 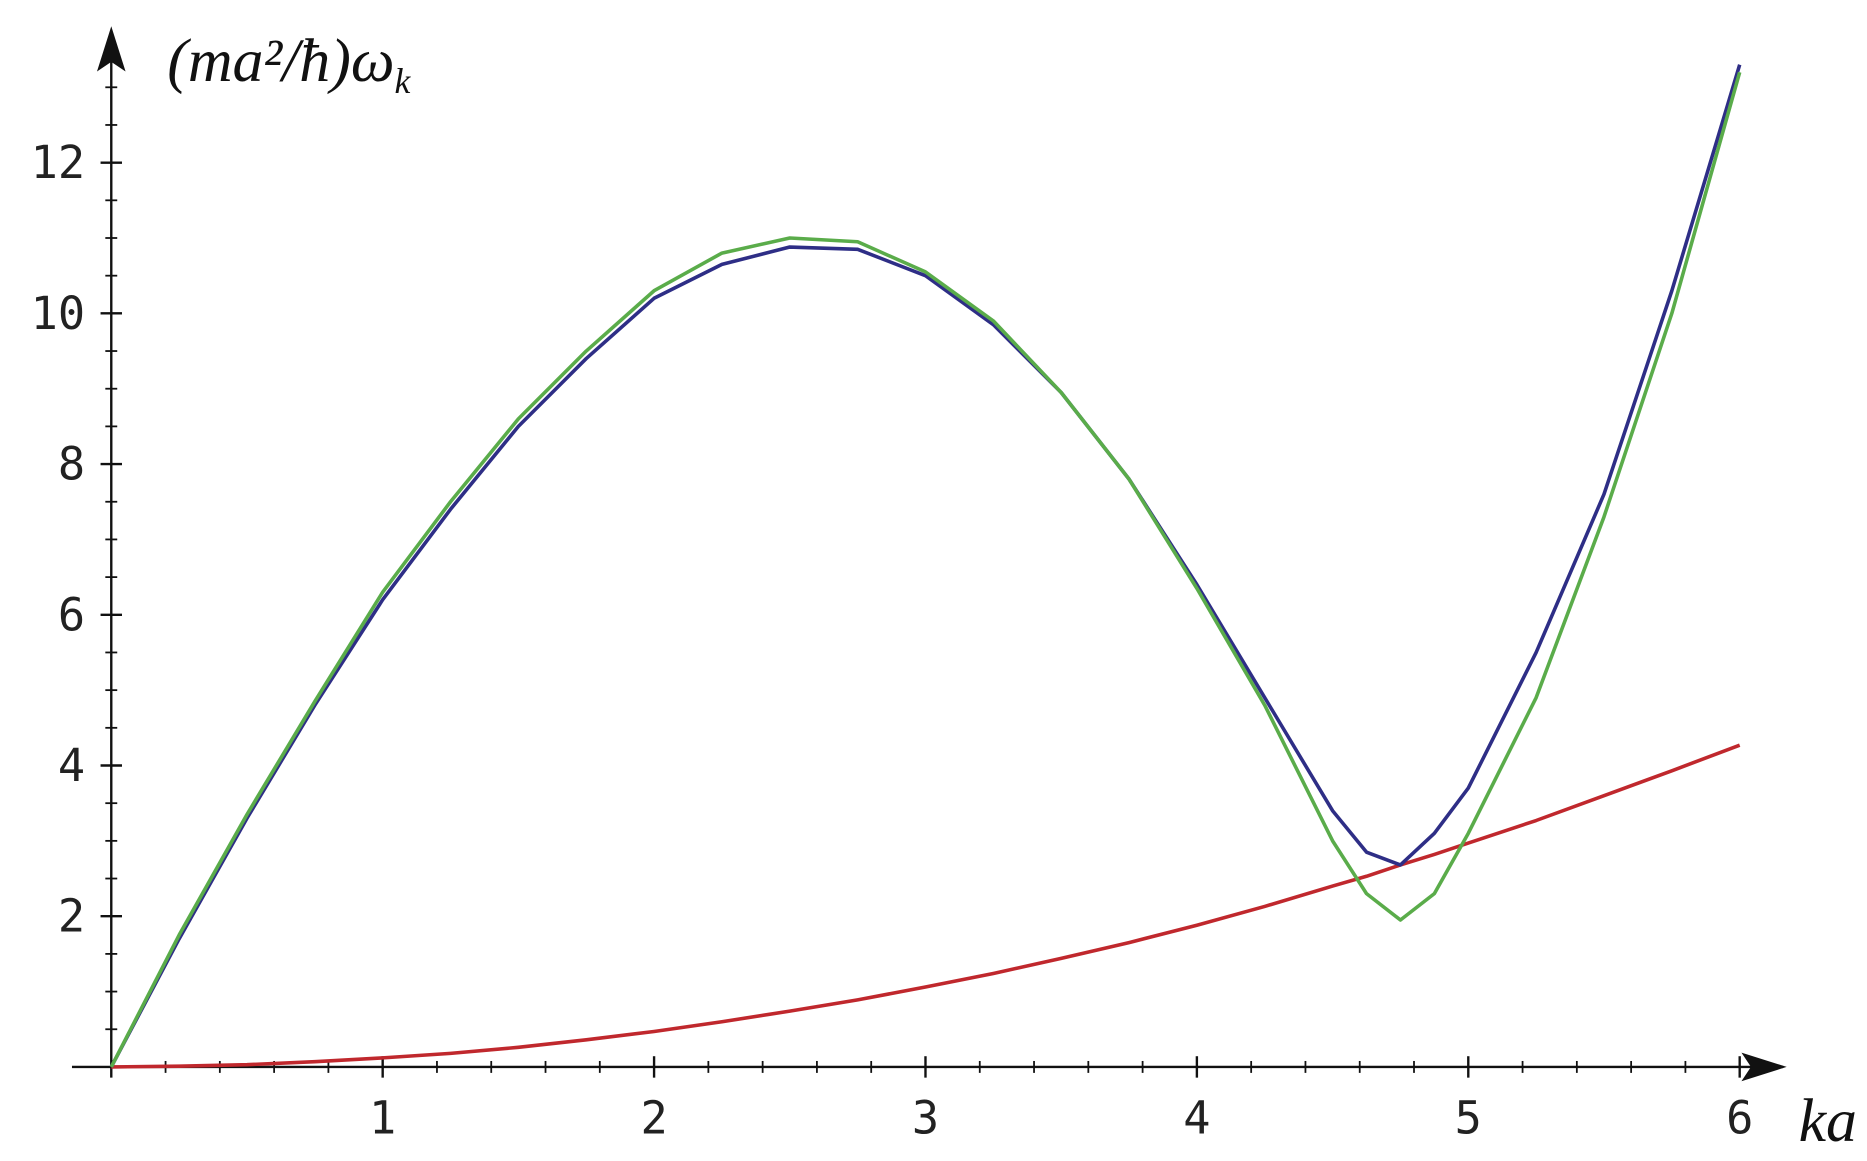 I want to click on y-tick-label: 10, so click(x=58, y=313).